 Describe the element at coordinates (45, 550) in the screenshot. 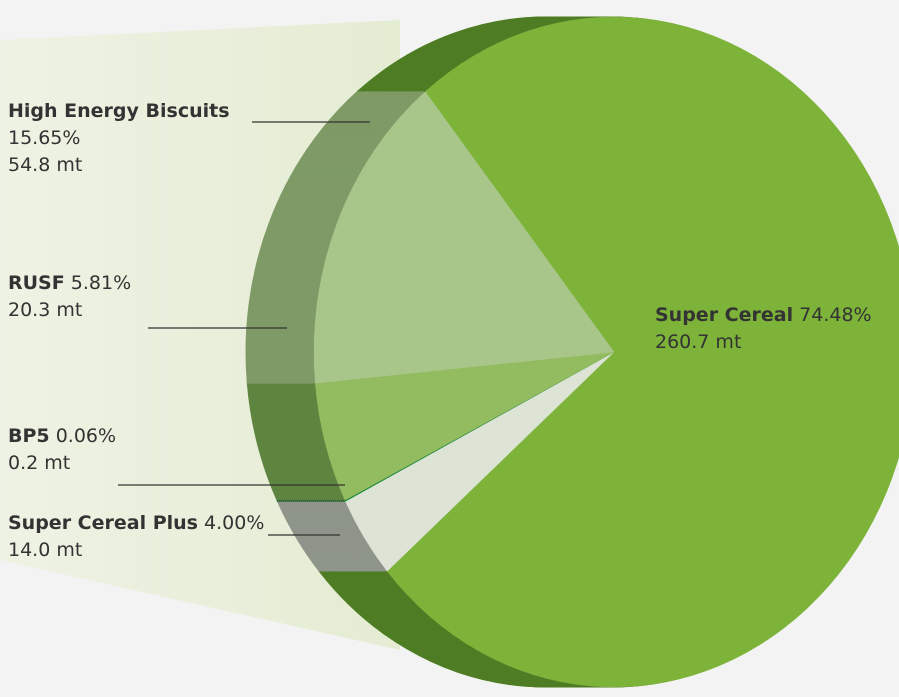

I see `amount-label: 14.0 mt` at that location.